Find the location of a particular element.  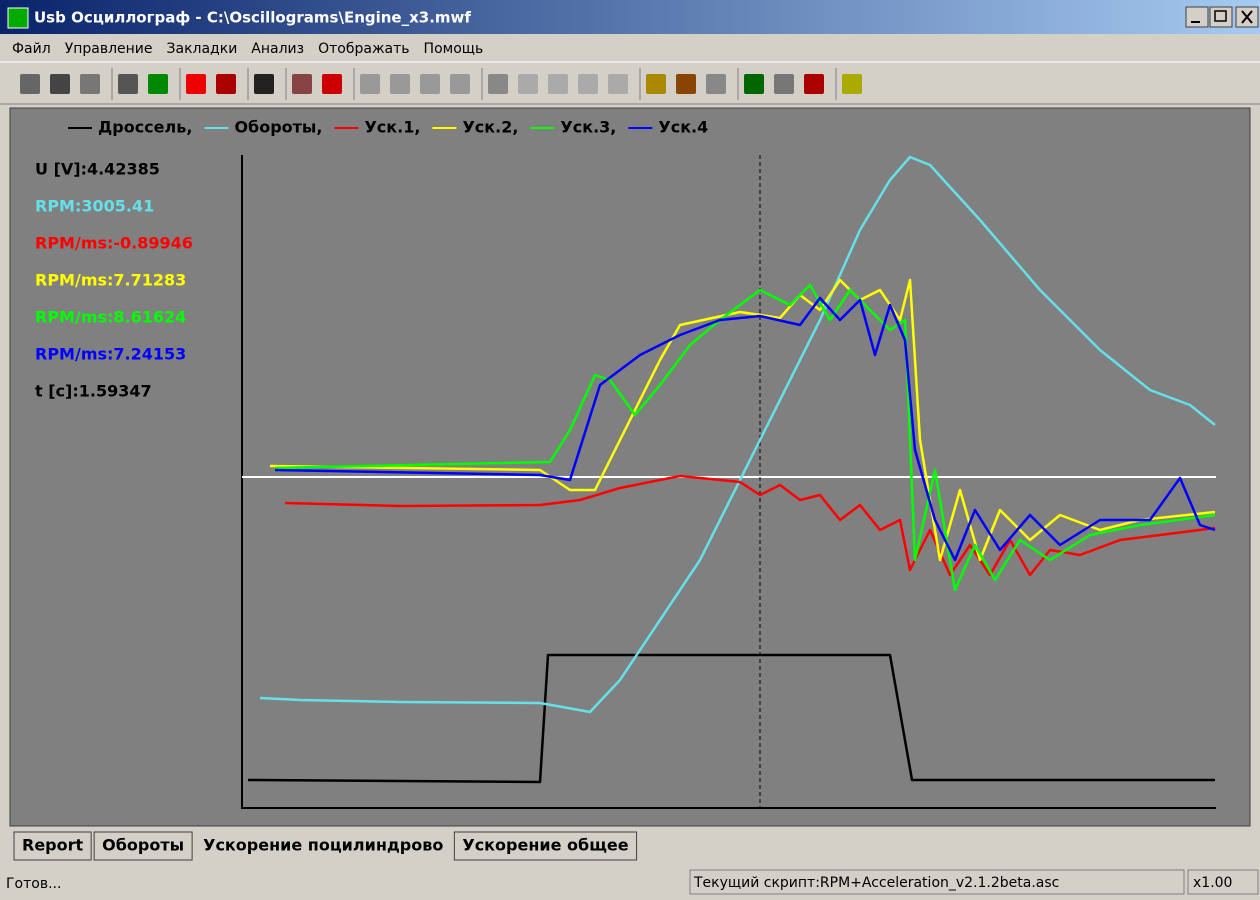

readout: U [V]:4.42385 is located at coordinates (97, 169).